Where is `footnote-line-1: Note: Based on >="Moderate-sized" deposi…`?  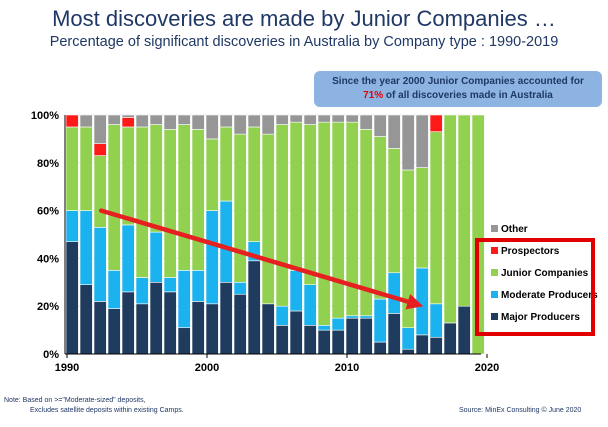
footnote-line-1: Note: Based on >="Moderate-sized" deposi… is located at coordinates (75, 400).